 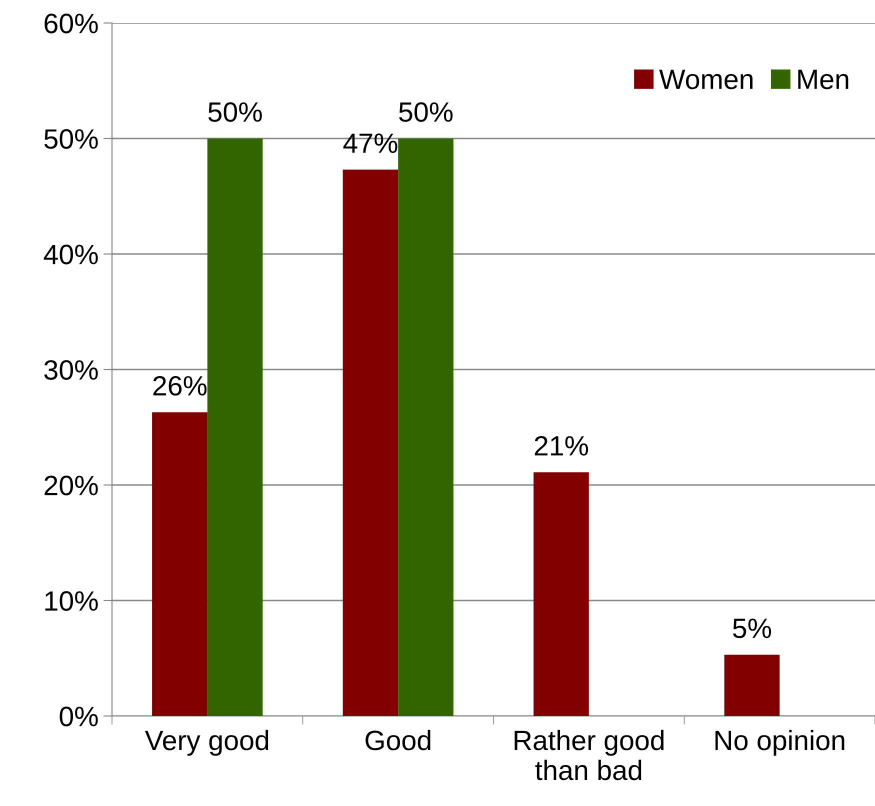 I want to click on y-tick-label: 10%, so click(x=71, y=601).